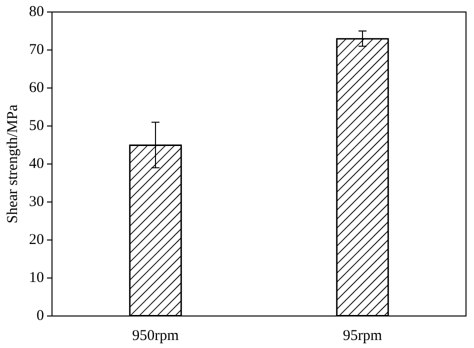  I want to click on y-tick-label: 30, so click(36, 202).